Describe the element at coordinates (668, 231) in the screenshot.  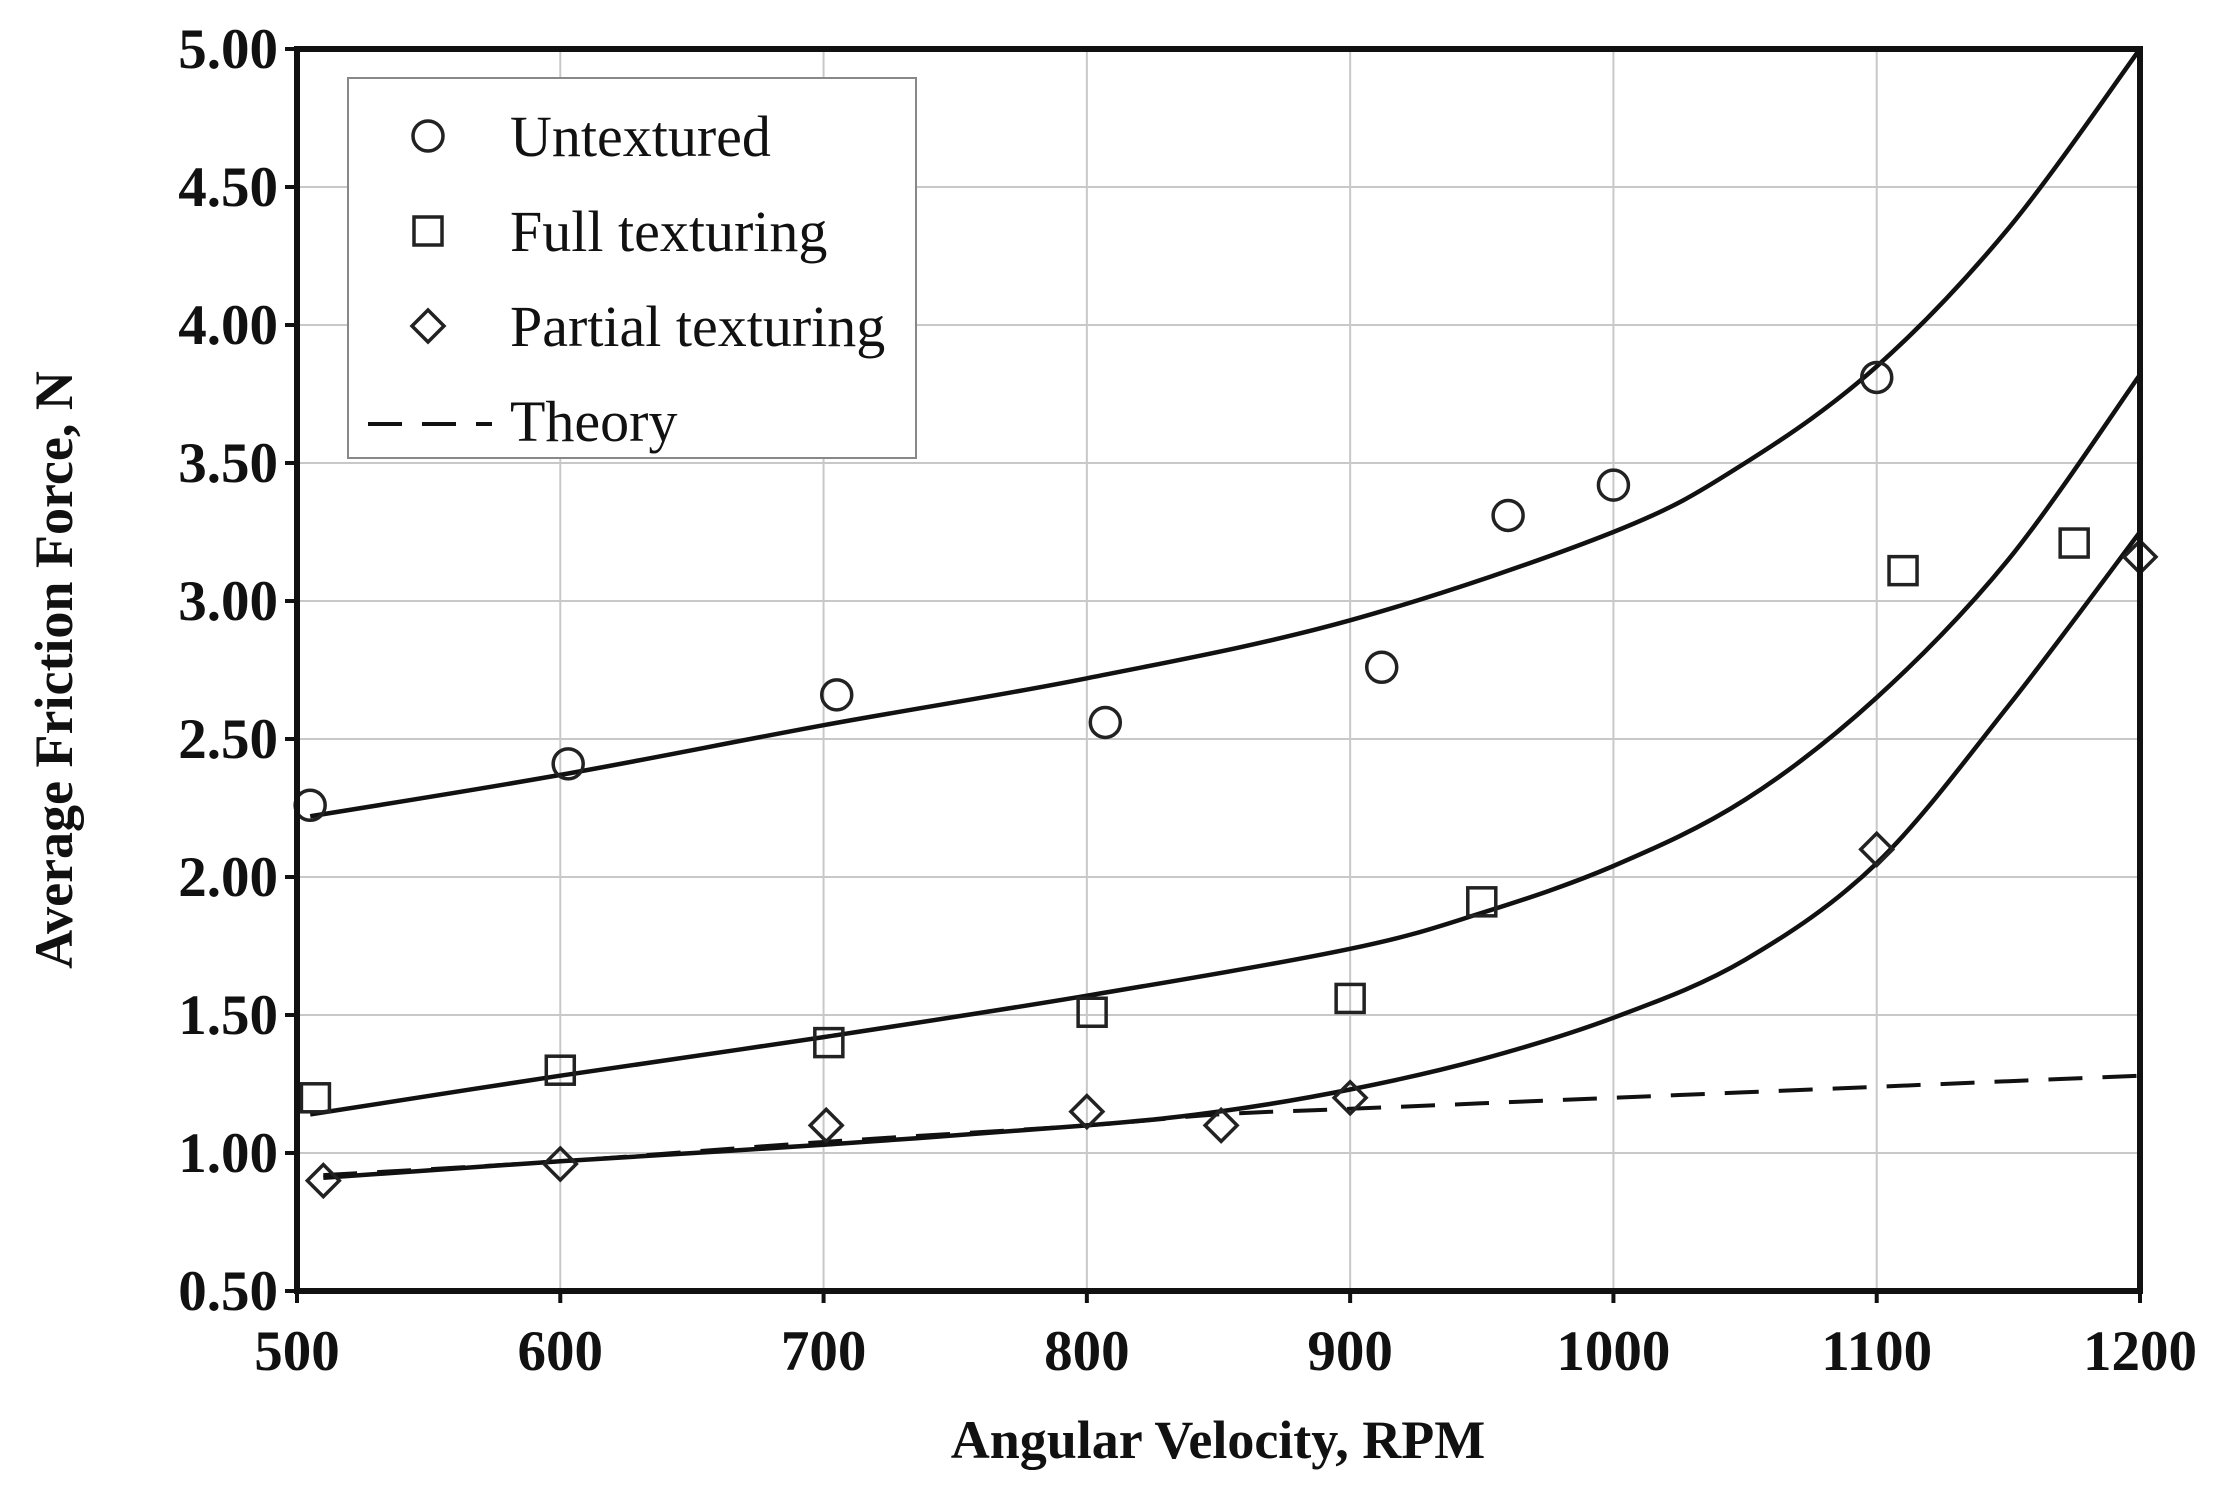
I see `legend-label-full-texturing: Full texturing` at that location.